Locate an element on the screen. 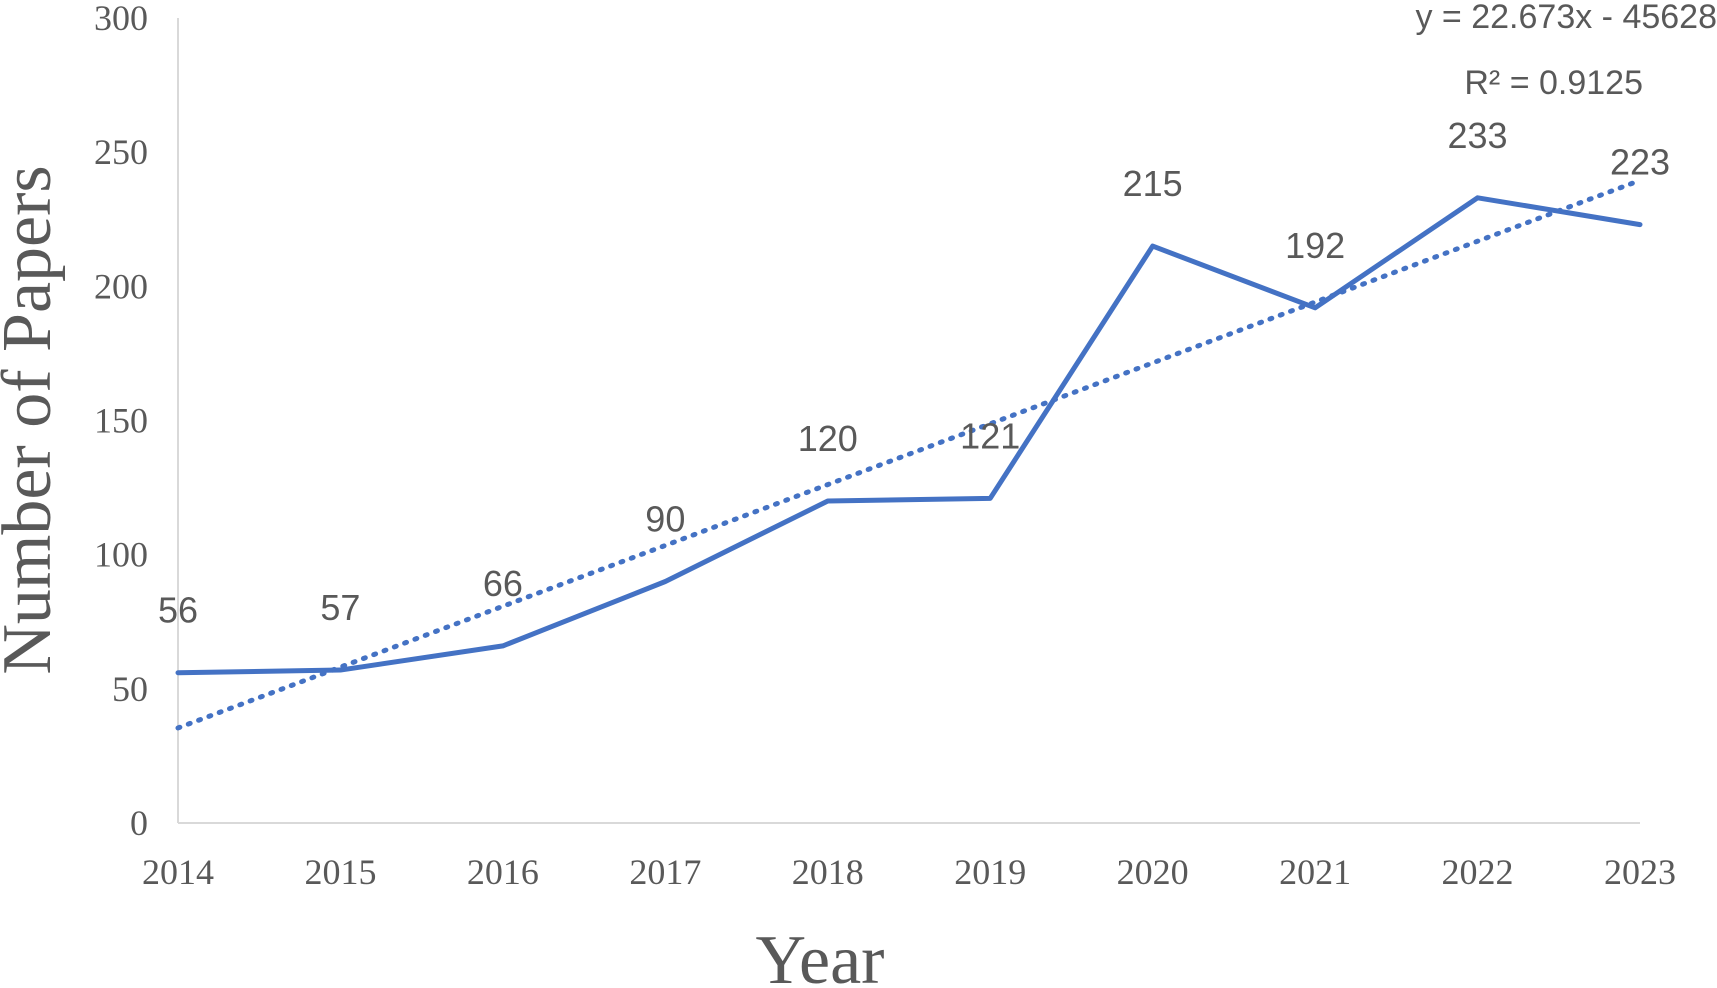 This screenshot has height=988, width=1717. x-tick-label: 2016 is located at coordinates (503, 872).